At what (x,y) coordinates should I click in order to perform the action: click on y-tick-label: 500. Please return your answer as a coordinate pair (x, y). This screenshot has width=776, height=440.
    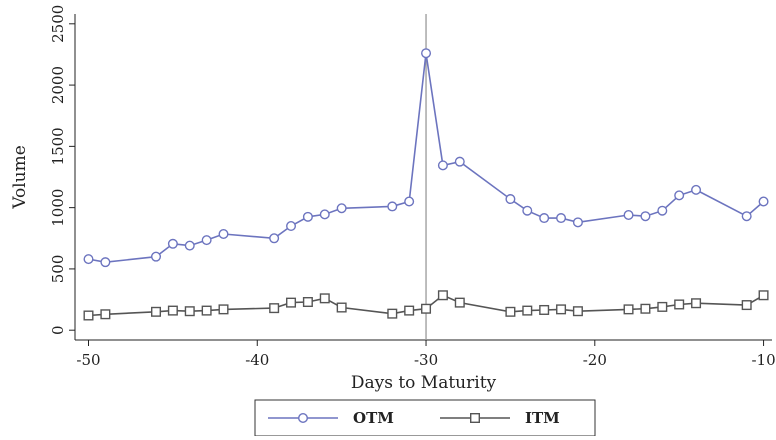
    Looking at the image, I should click on (58, 269).